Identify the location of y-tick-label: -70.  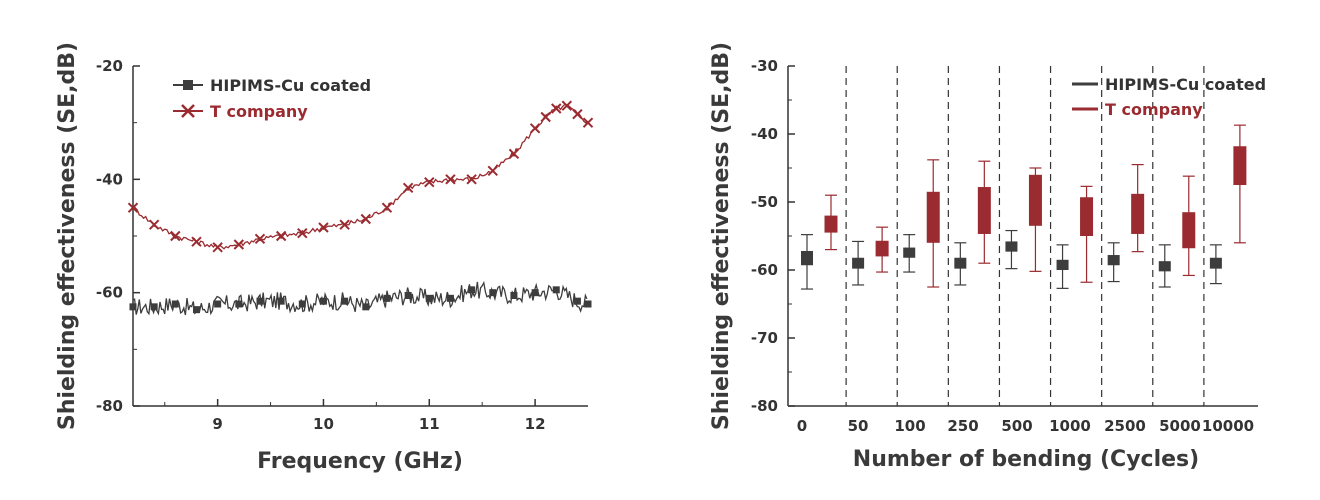
(764, 338).